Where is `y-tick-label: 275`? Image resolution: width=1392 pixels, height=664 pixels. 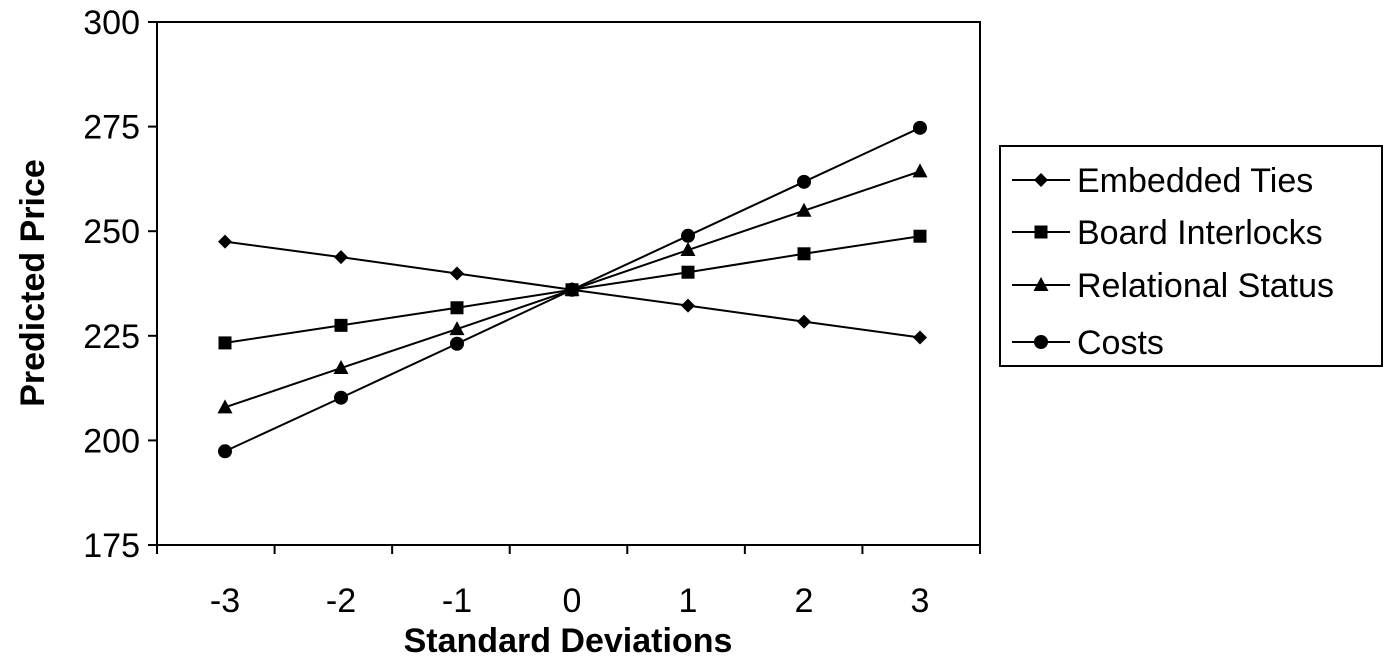
y-tick-label: 275 is located at coordinates (111, 128).